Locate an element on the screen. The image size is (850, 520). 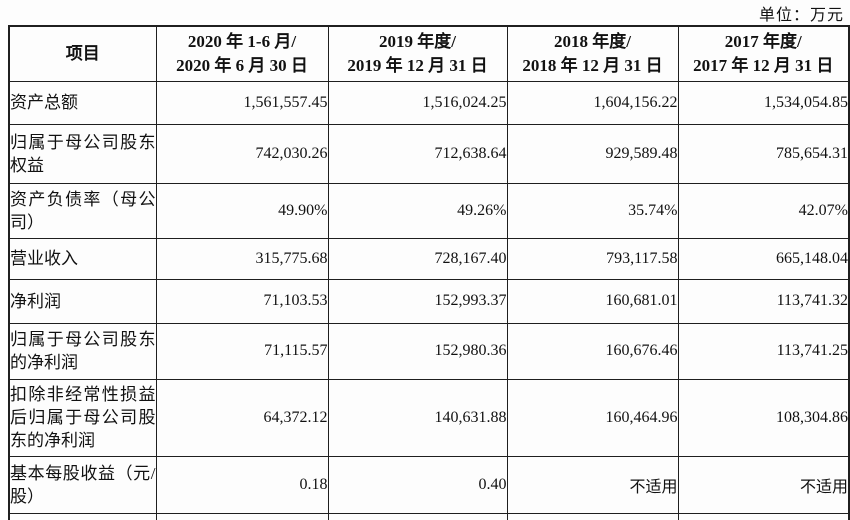
cell-value: 113,741.25 is located at coordinates (763, 351).